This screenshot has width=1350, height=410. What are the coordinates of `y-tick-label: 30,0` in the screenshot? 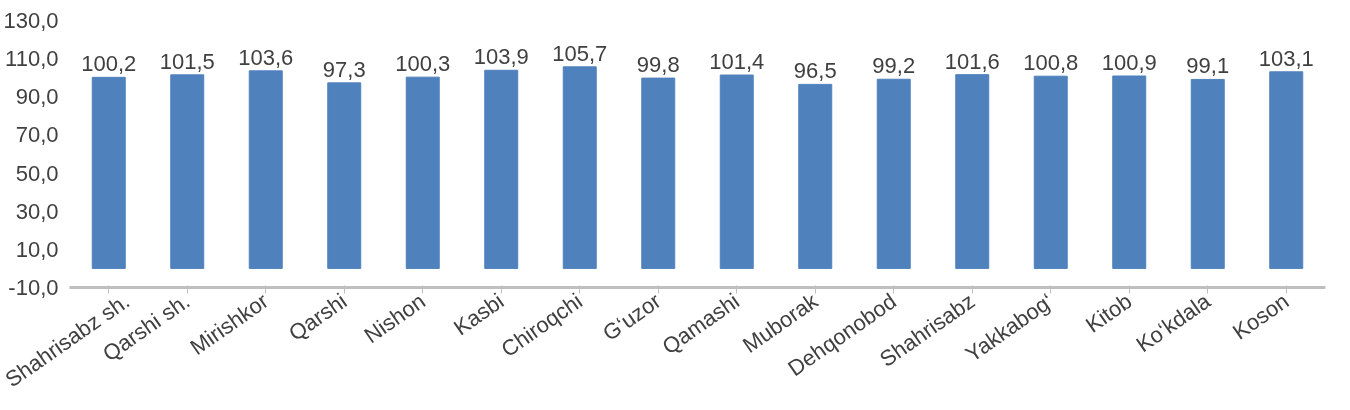 It's located at (37, 211).